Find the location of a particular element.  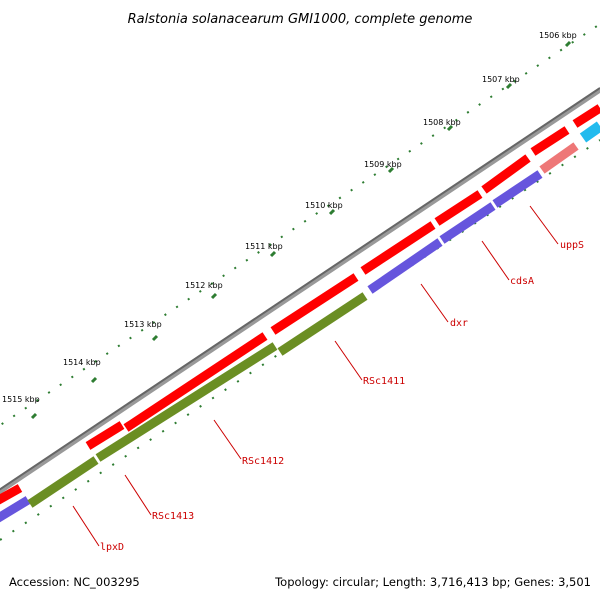

tick-label: 1512 kbp is located at coordinates (204, 285).